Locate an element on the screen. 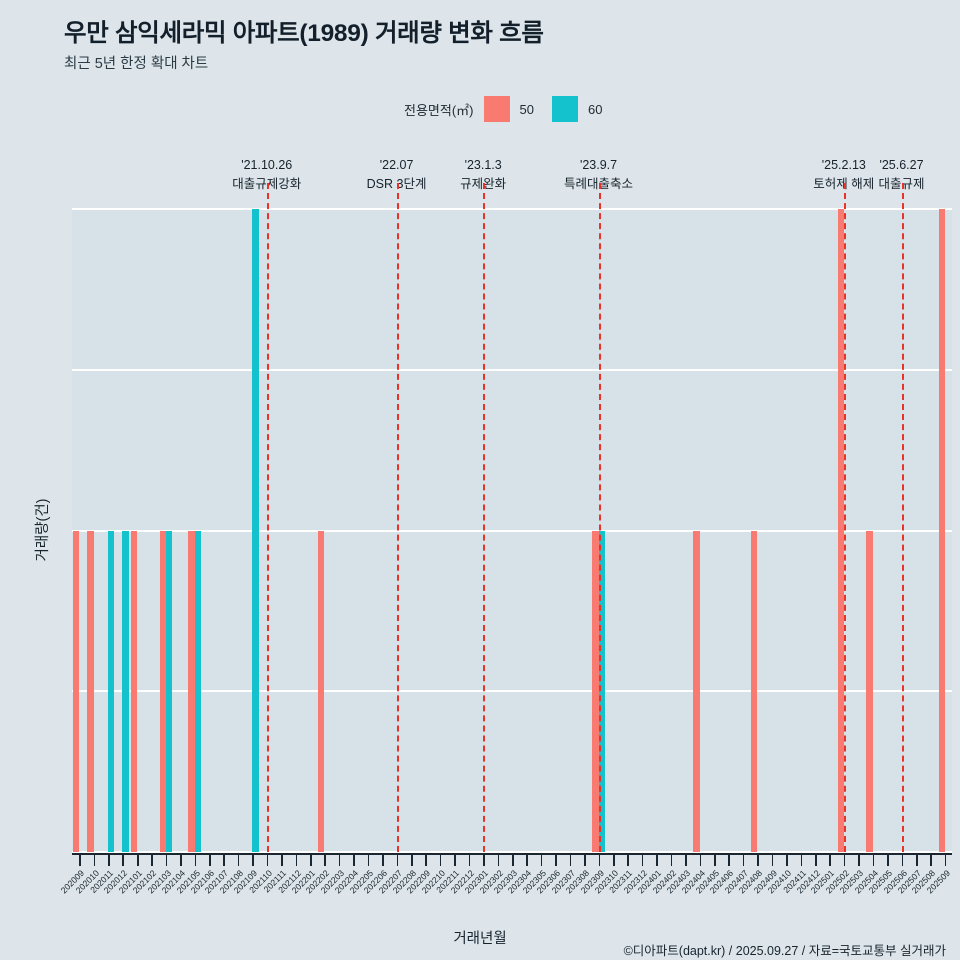 The width and height of the screenshot is (960, 960). annotation-event: 대출규제강화 is located at coordinates (267, 184).